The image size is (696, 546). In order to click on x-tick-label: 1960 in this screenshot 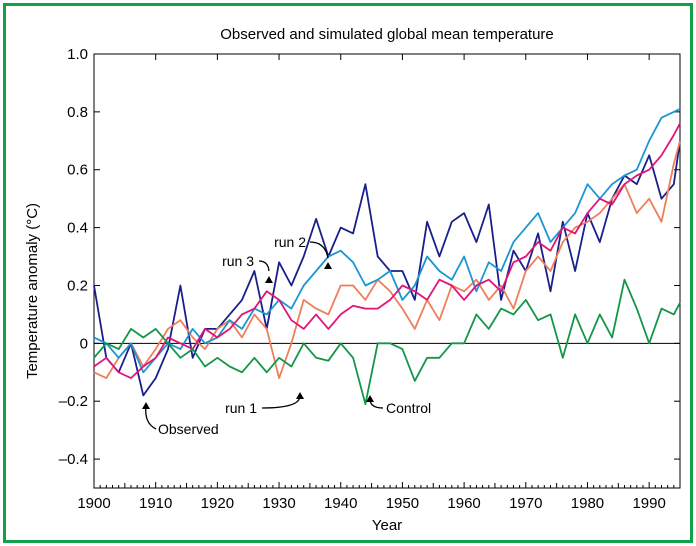, I will do `click(463, 503)`.